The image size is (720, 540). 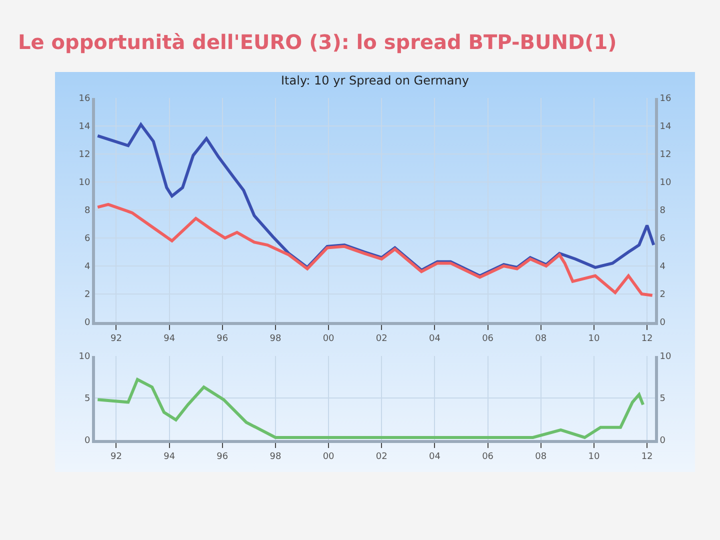 I want to click on y2-tick-label: 16, so click(x=666, y=99).